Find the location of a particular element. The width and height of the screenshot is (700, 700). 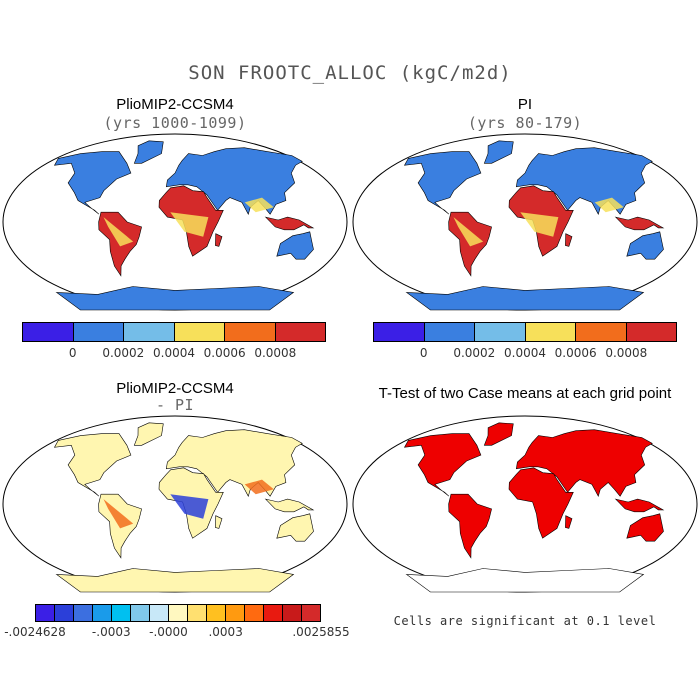

colorbar-difference-tick-label: .0025855 is located at coordinates (321, 632).